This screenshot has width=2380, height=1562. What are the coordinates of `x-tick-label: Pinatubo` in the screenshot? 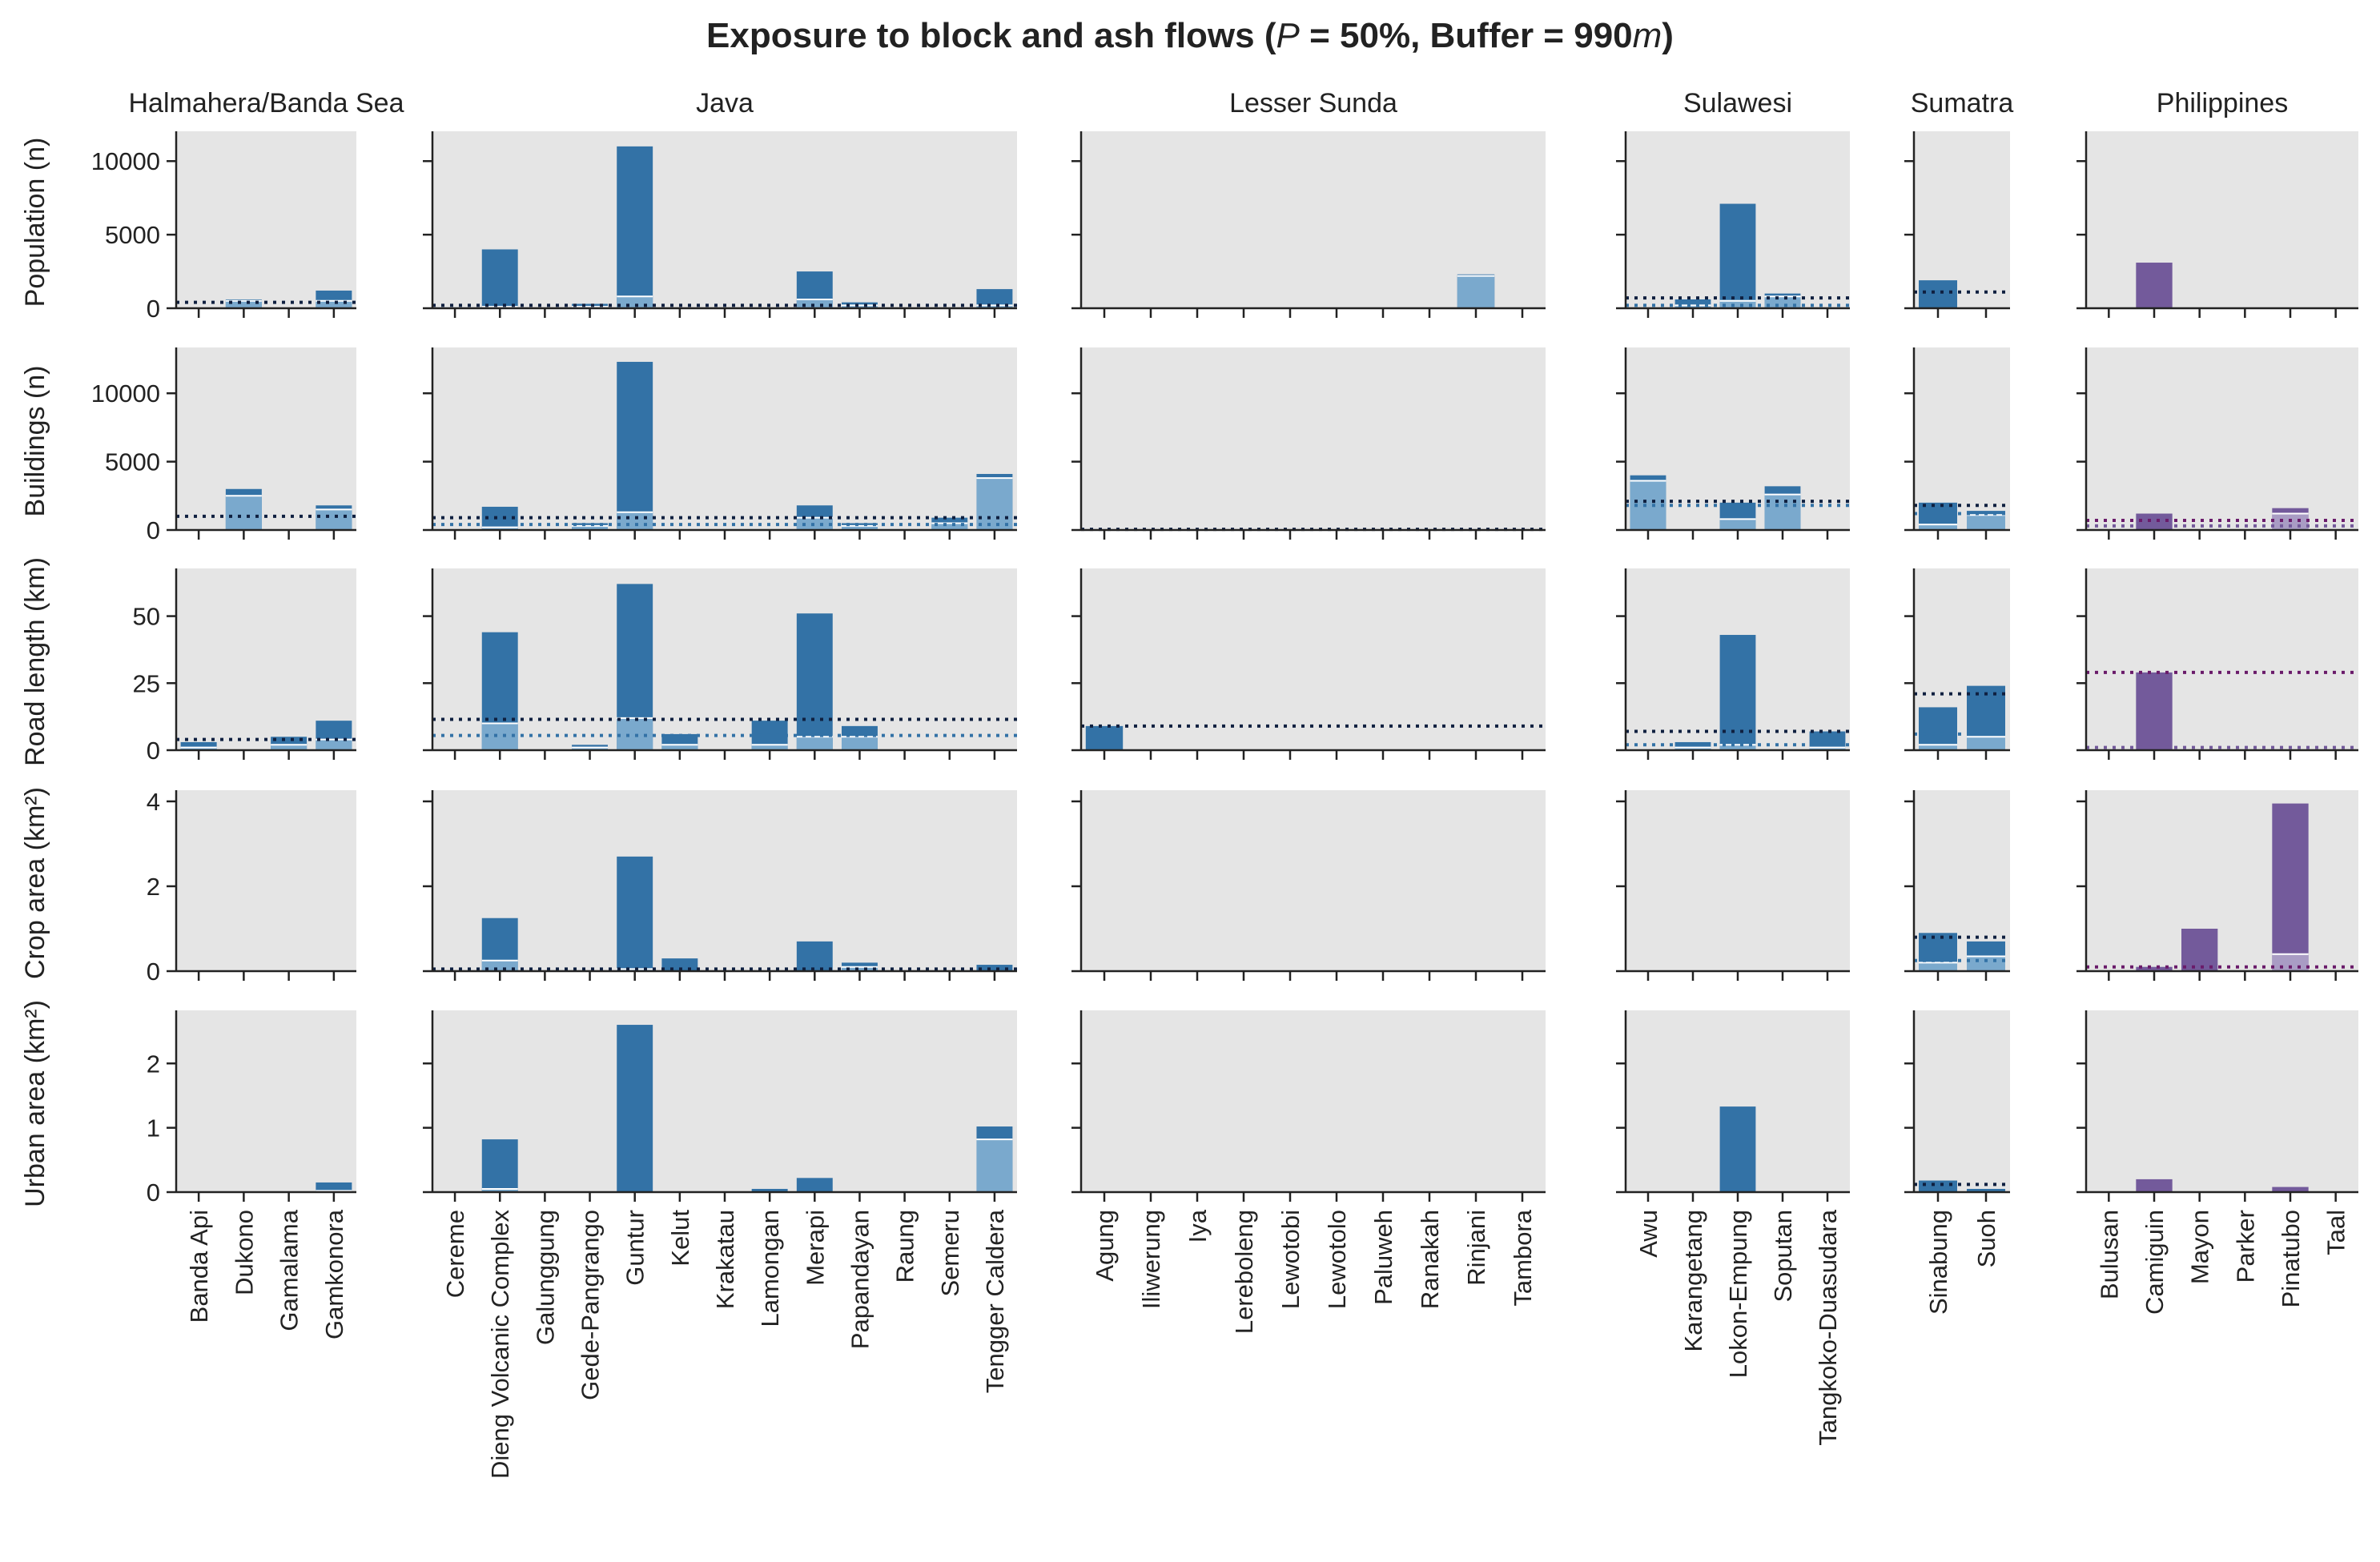 It's located at (2291, 1258).